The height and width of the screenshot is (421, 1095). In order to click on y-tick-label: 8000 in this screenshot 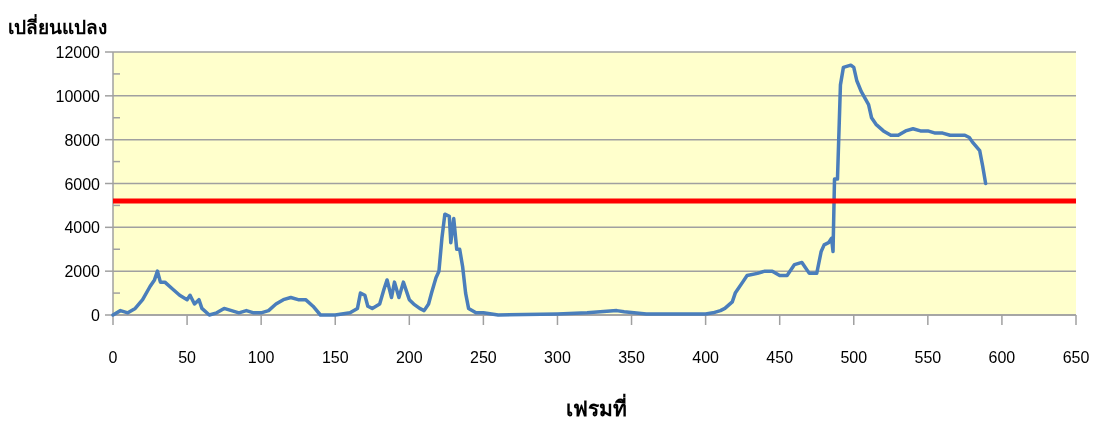, I will do `click(82, 140)`.